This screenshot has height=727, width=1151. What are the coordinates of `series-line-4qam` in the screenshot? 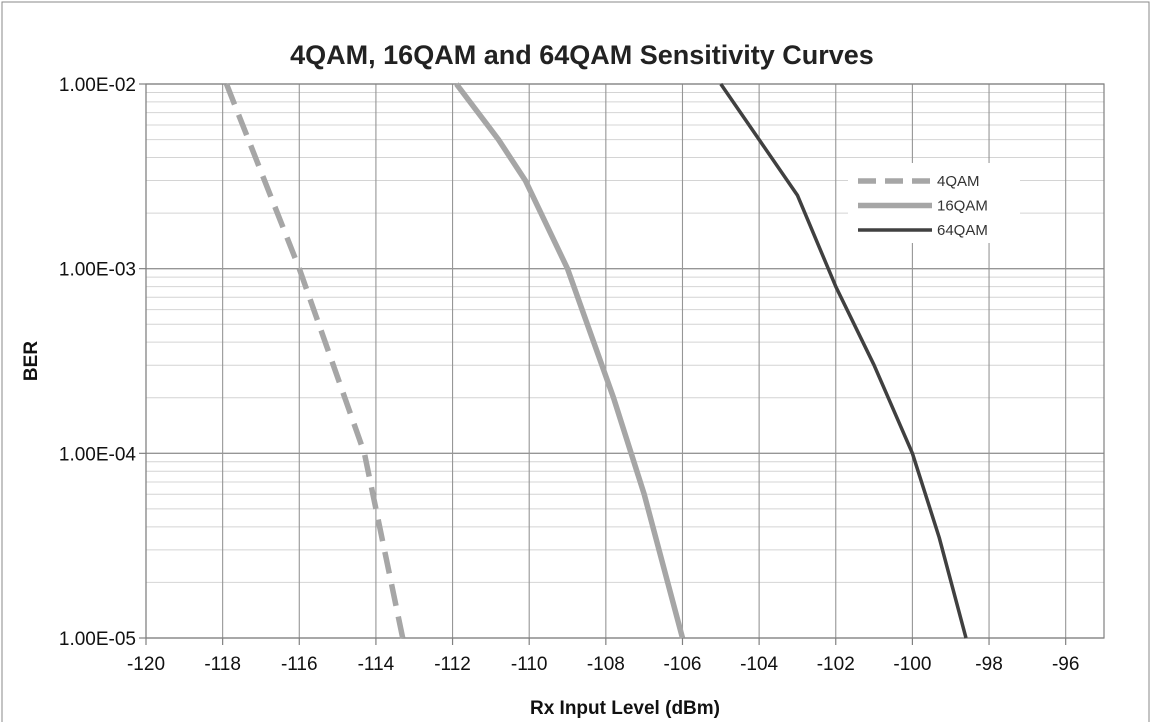 It's located at (314, 360).